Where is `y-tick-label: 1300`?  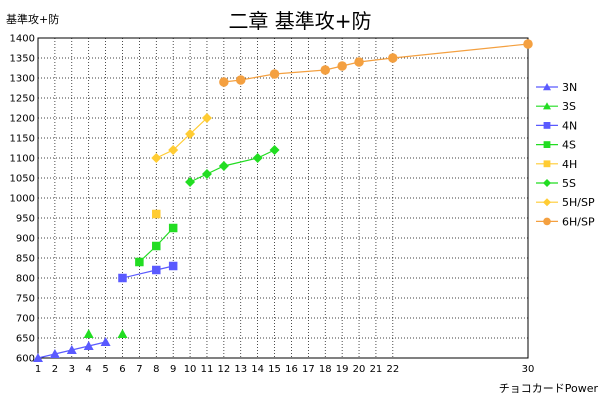 y-tick-label: 1300 is located at coordinates (22, 79).